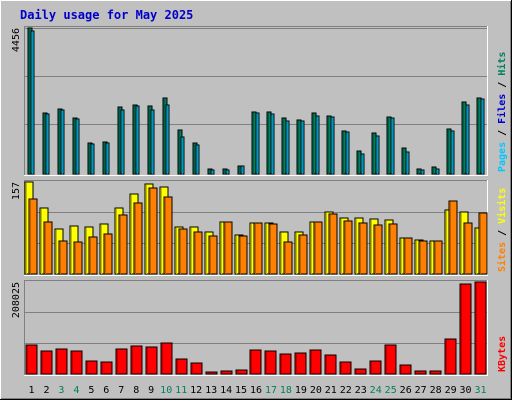  I want to click on legend: Pages / Files / Hits, so click(502, 112).